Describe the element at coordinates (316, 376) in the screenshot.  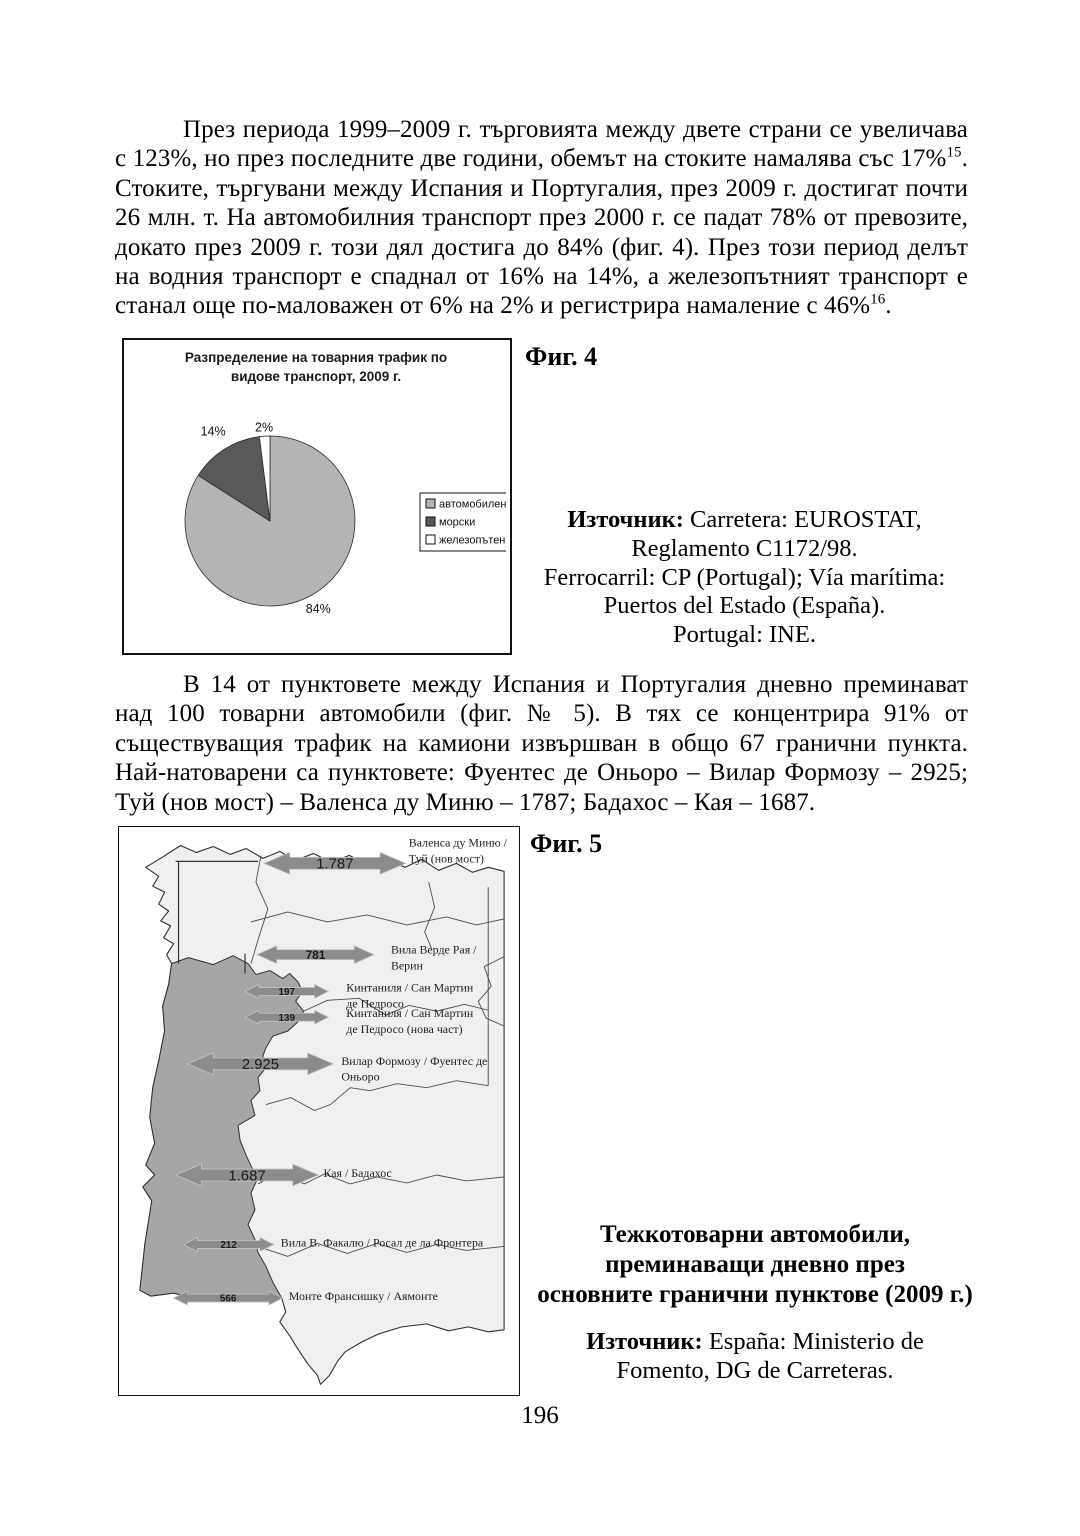
I see `pie-chart-title: видове транспорт, 2009 г.` at that location.